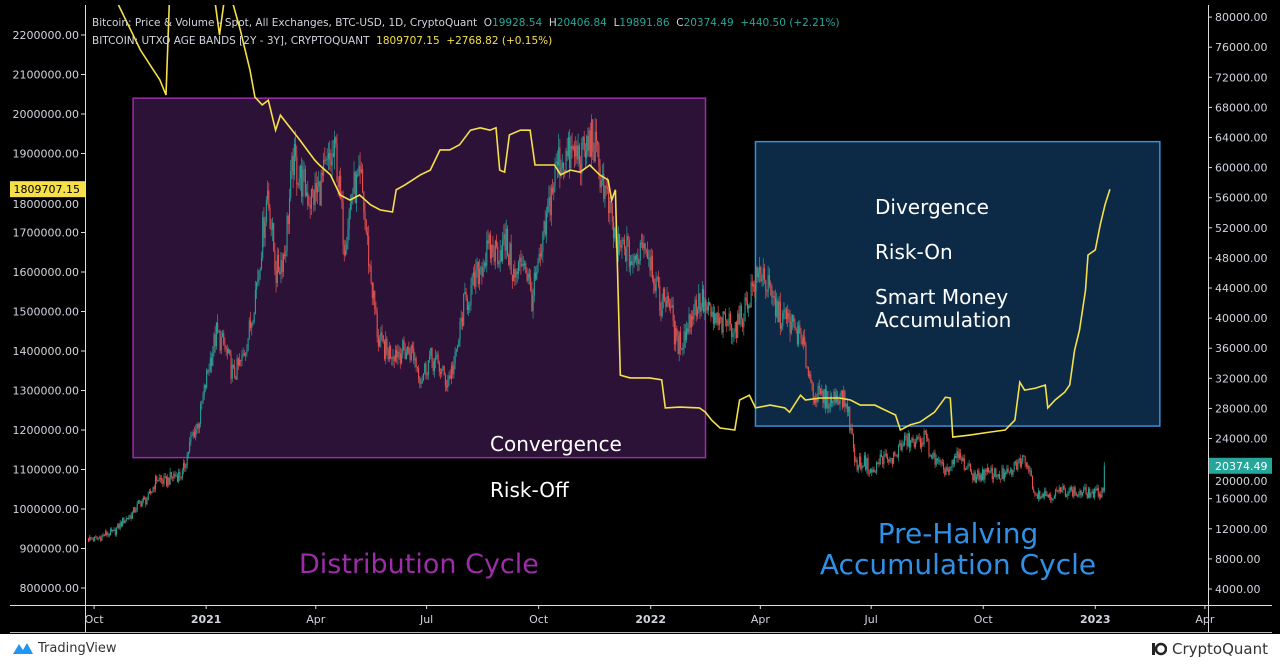 The height and width of the screenshot is (665, 1280). Describe the element at coordinates (650, 615) in the screenshot. I see `time-axis: Oct 2021 Apr Jul Oct 2022 Apr Jul Oct 2023 Apr` at that location.